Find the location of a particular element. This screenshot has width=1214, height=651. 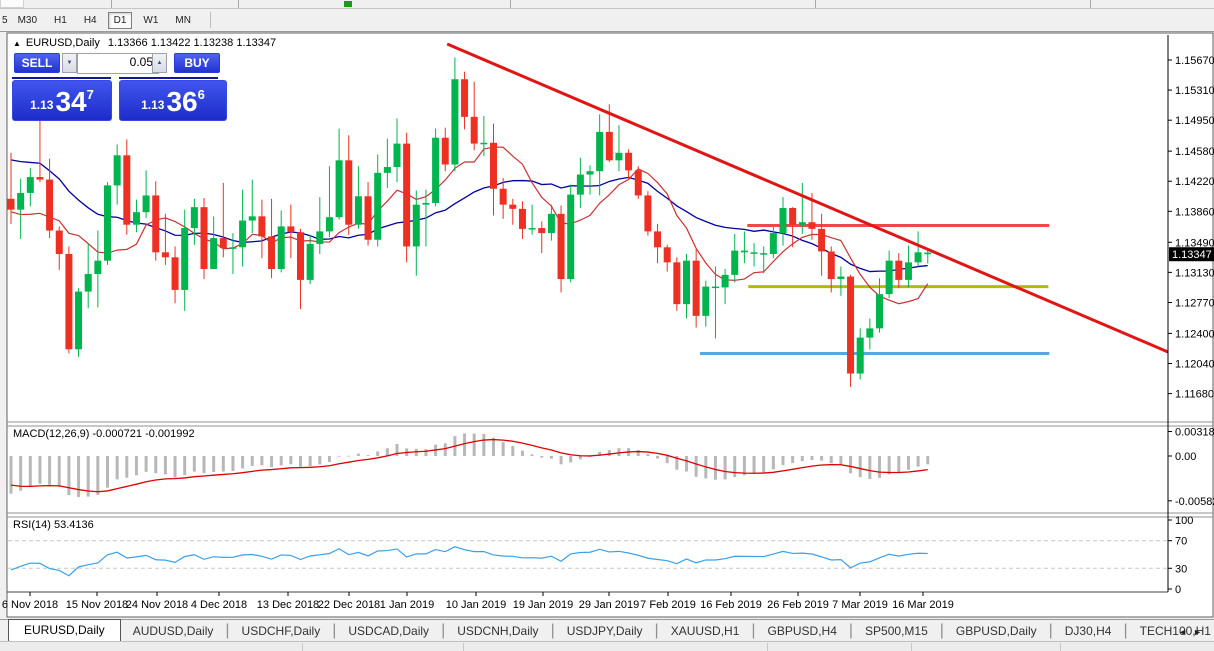

volume-increase-button: ▲ is located at coordinates (159, 63).